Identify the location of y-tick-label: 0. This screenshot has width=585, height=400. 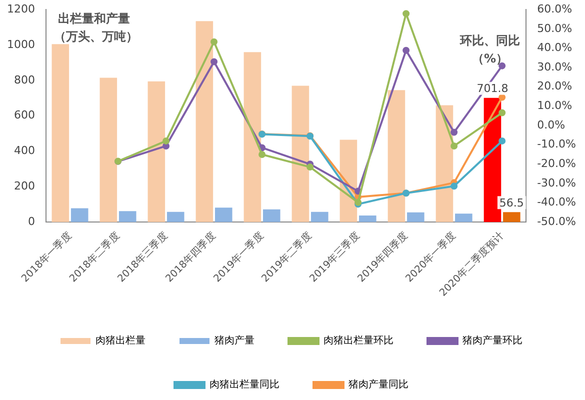
(31, 221).